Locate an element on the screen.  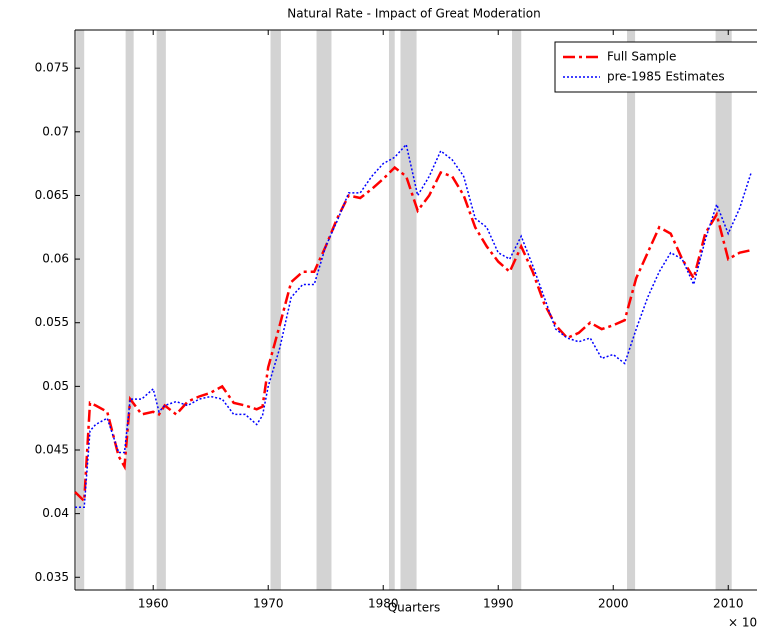
y-tick-label: 0.07 is located at coordinates (55, 131).